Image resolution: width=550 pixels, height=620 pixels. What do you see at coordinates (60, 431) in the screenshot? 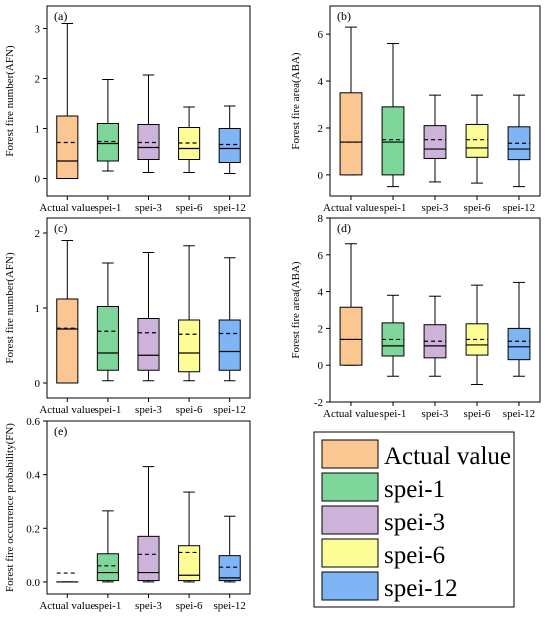
I see `panel-label: (e)` at bounding box center [60, 431].